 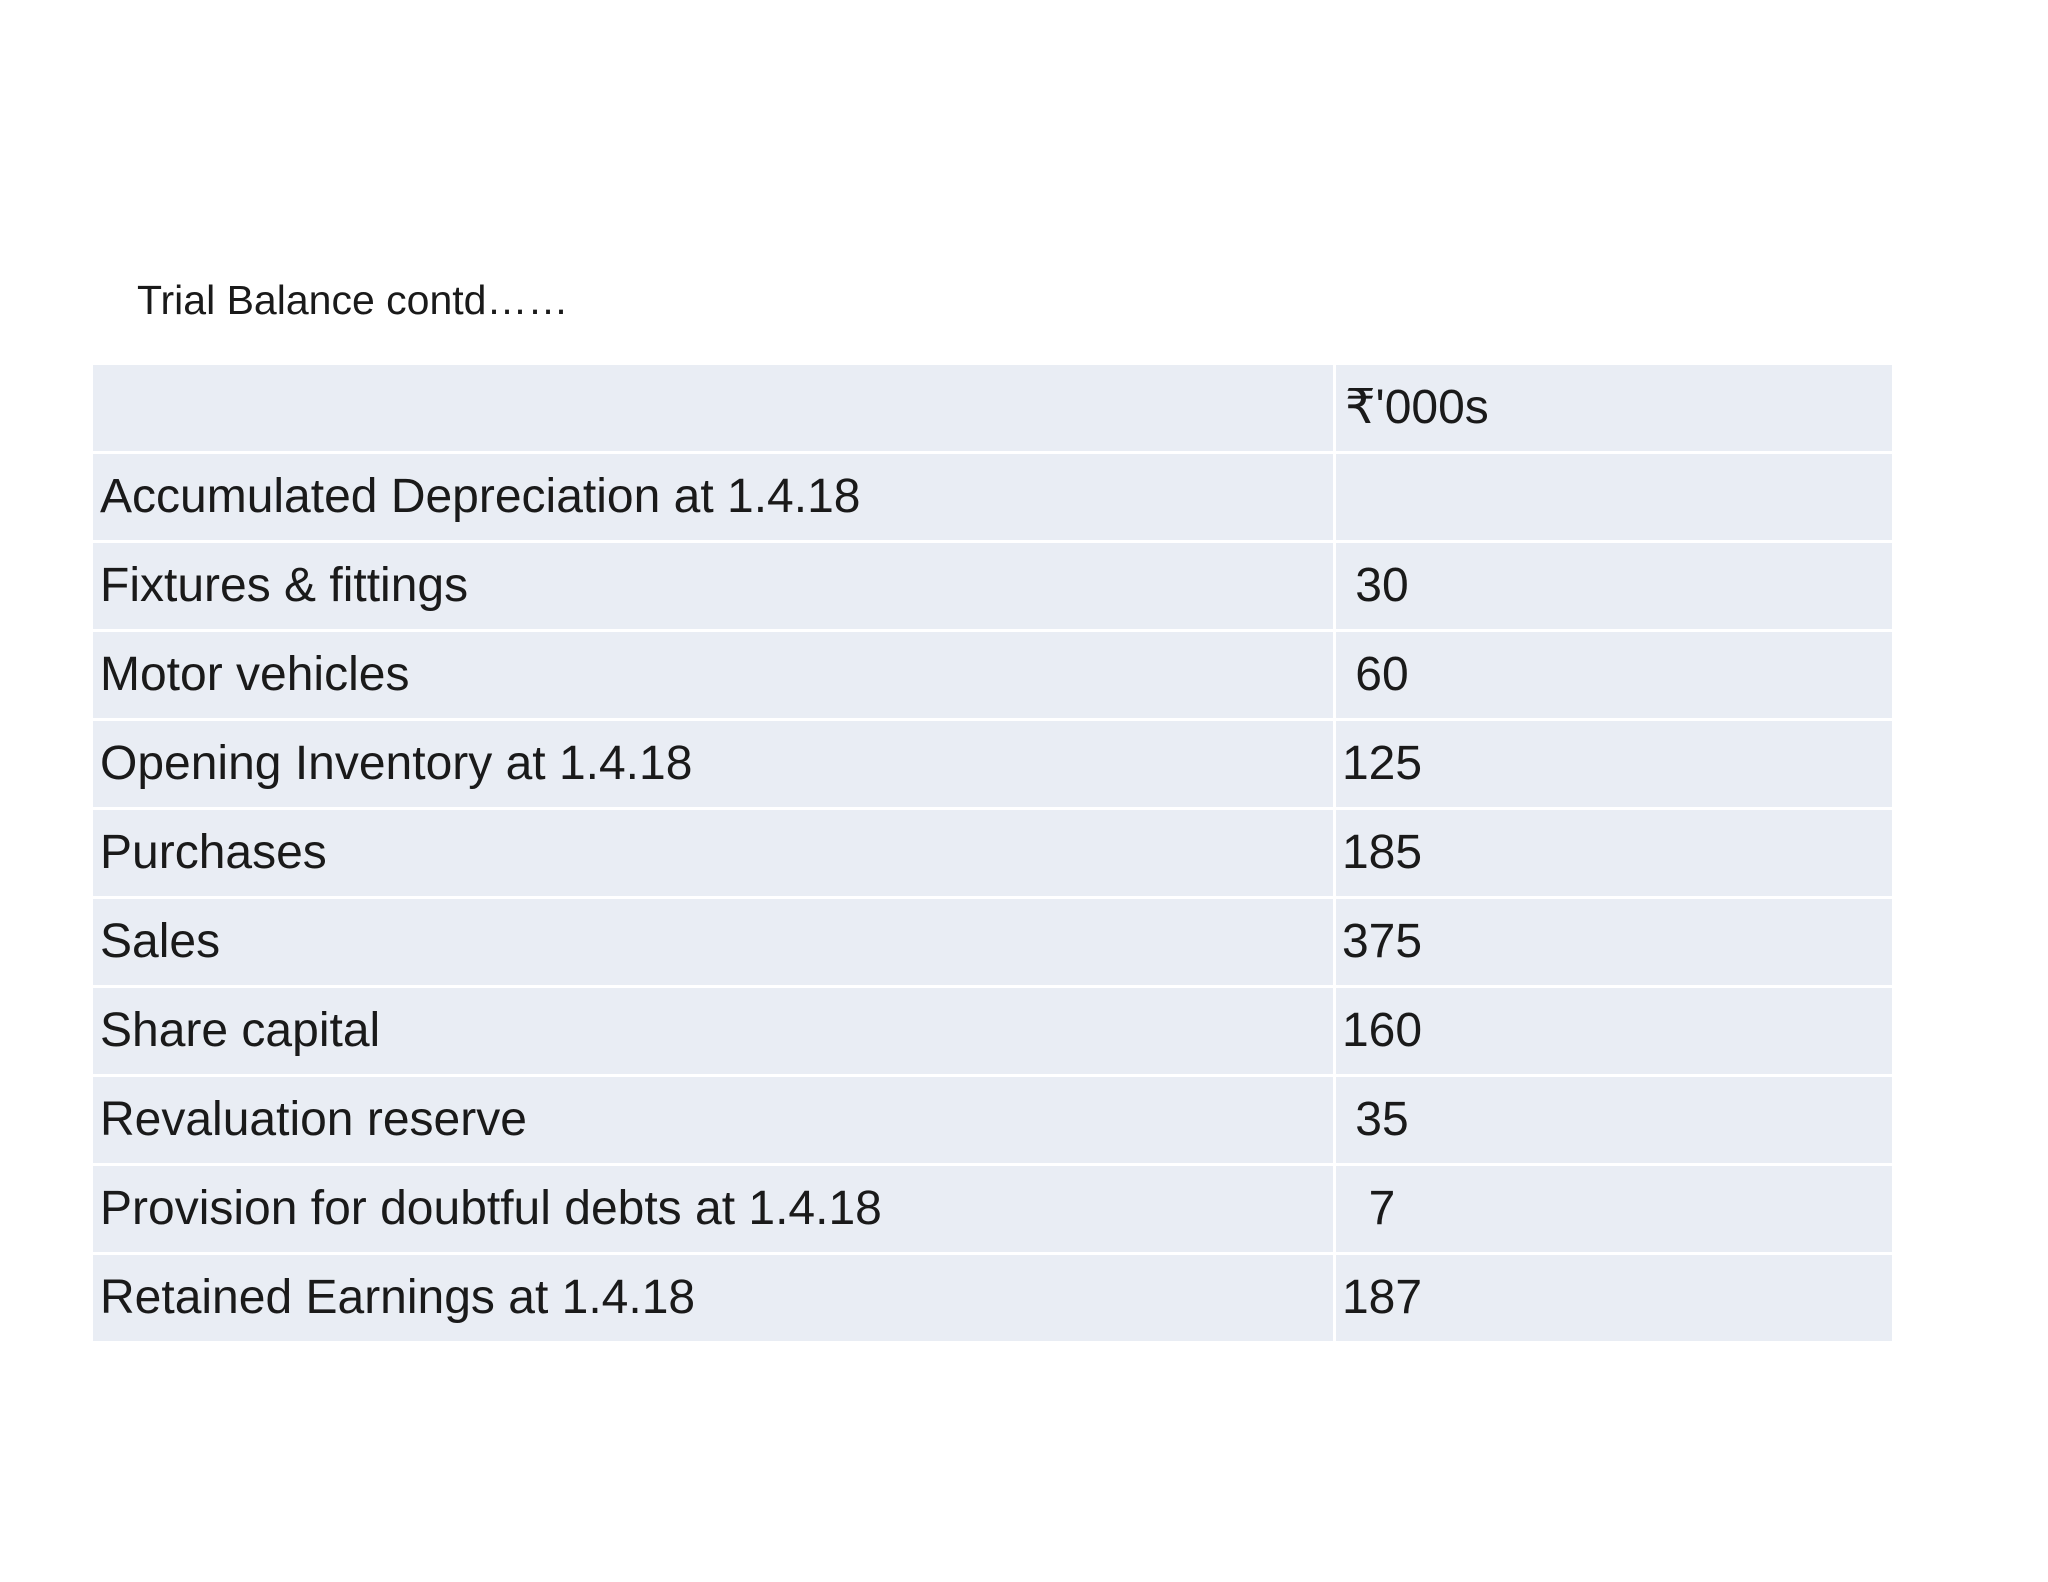 What do you see at coordinates (1382, 1119) in the screenshot?
I see `row-value: 35` at bounding box center [1382, 1119].